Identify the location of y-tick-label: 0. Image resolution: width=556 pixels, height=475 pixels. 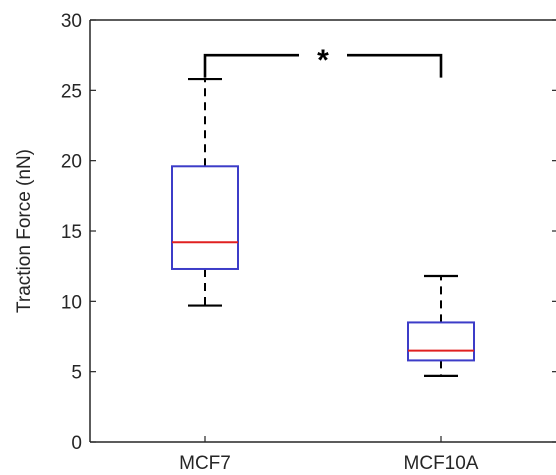
(76, 443).